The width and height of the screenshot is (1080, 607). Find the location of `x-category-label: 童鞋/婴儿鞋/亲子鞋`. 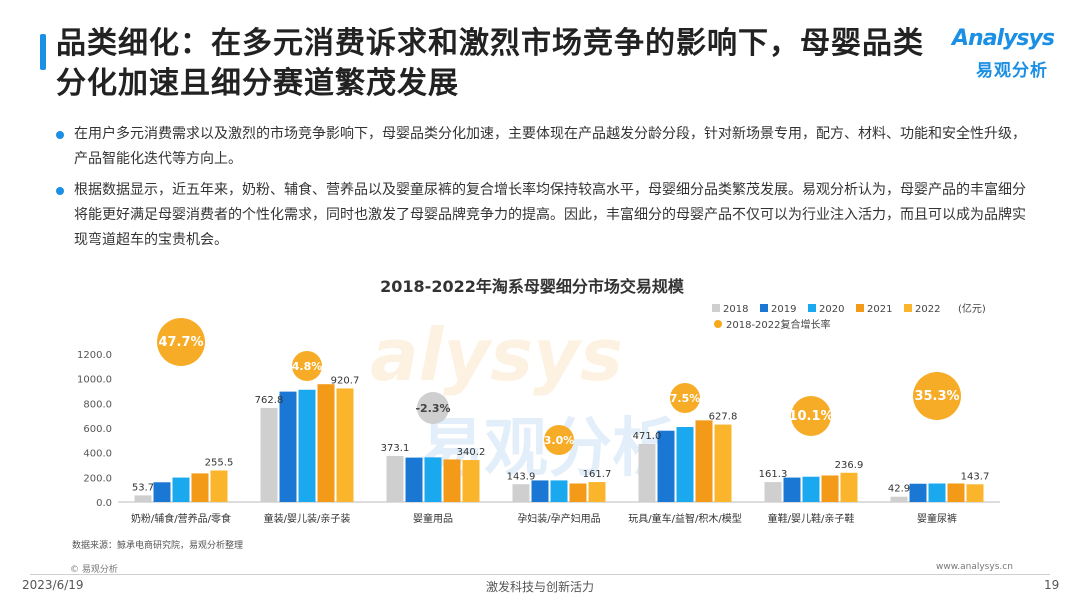

x-category-label: 童鞋/婴儿鞋/亲子鞋 is located at coordinates (811, 518).